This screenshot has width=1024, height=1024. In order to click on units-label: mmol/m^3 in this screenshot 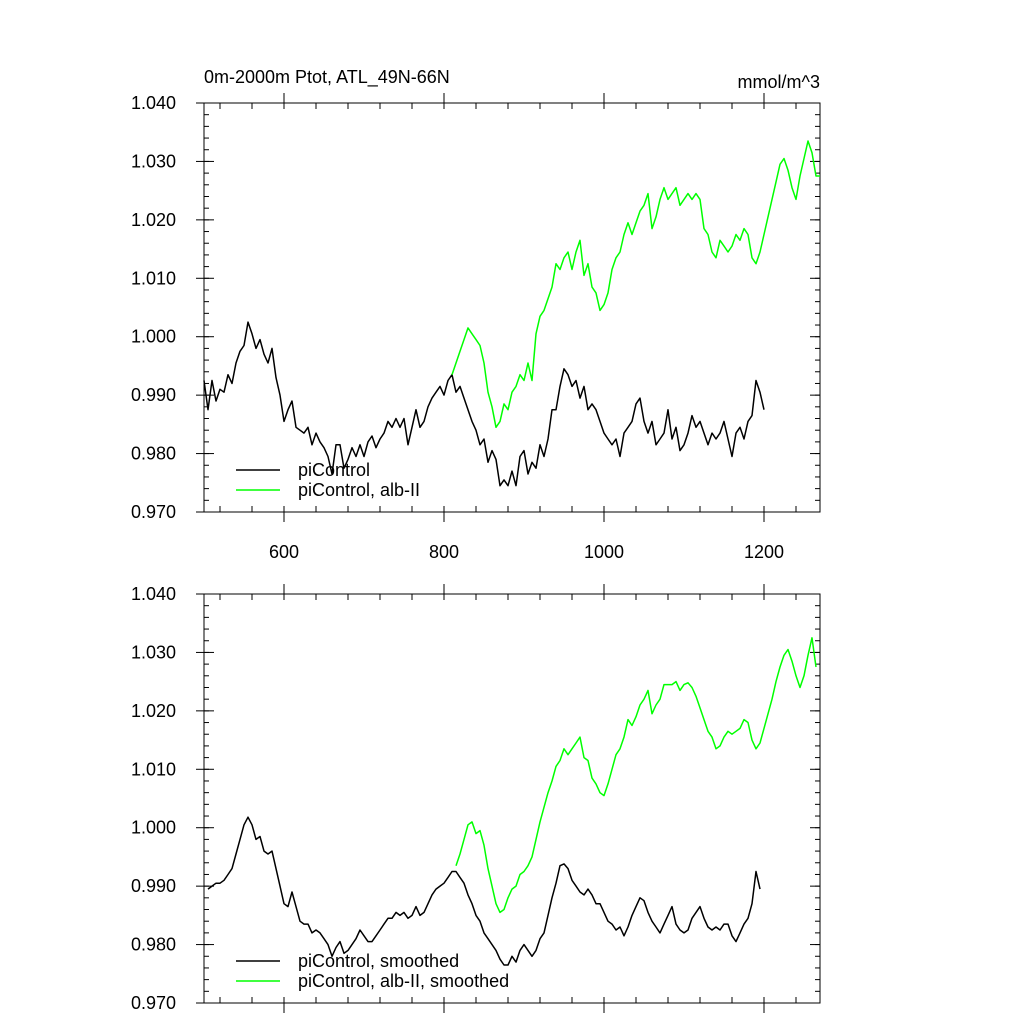, I will do `click(779, 82)`.